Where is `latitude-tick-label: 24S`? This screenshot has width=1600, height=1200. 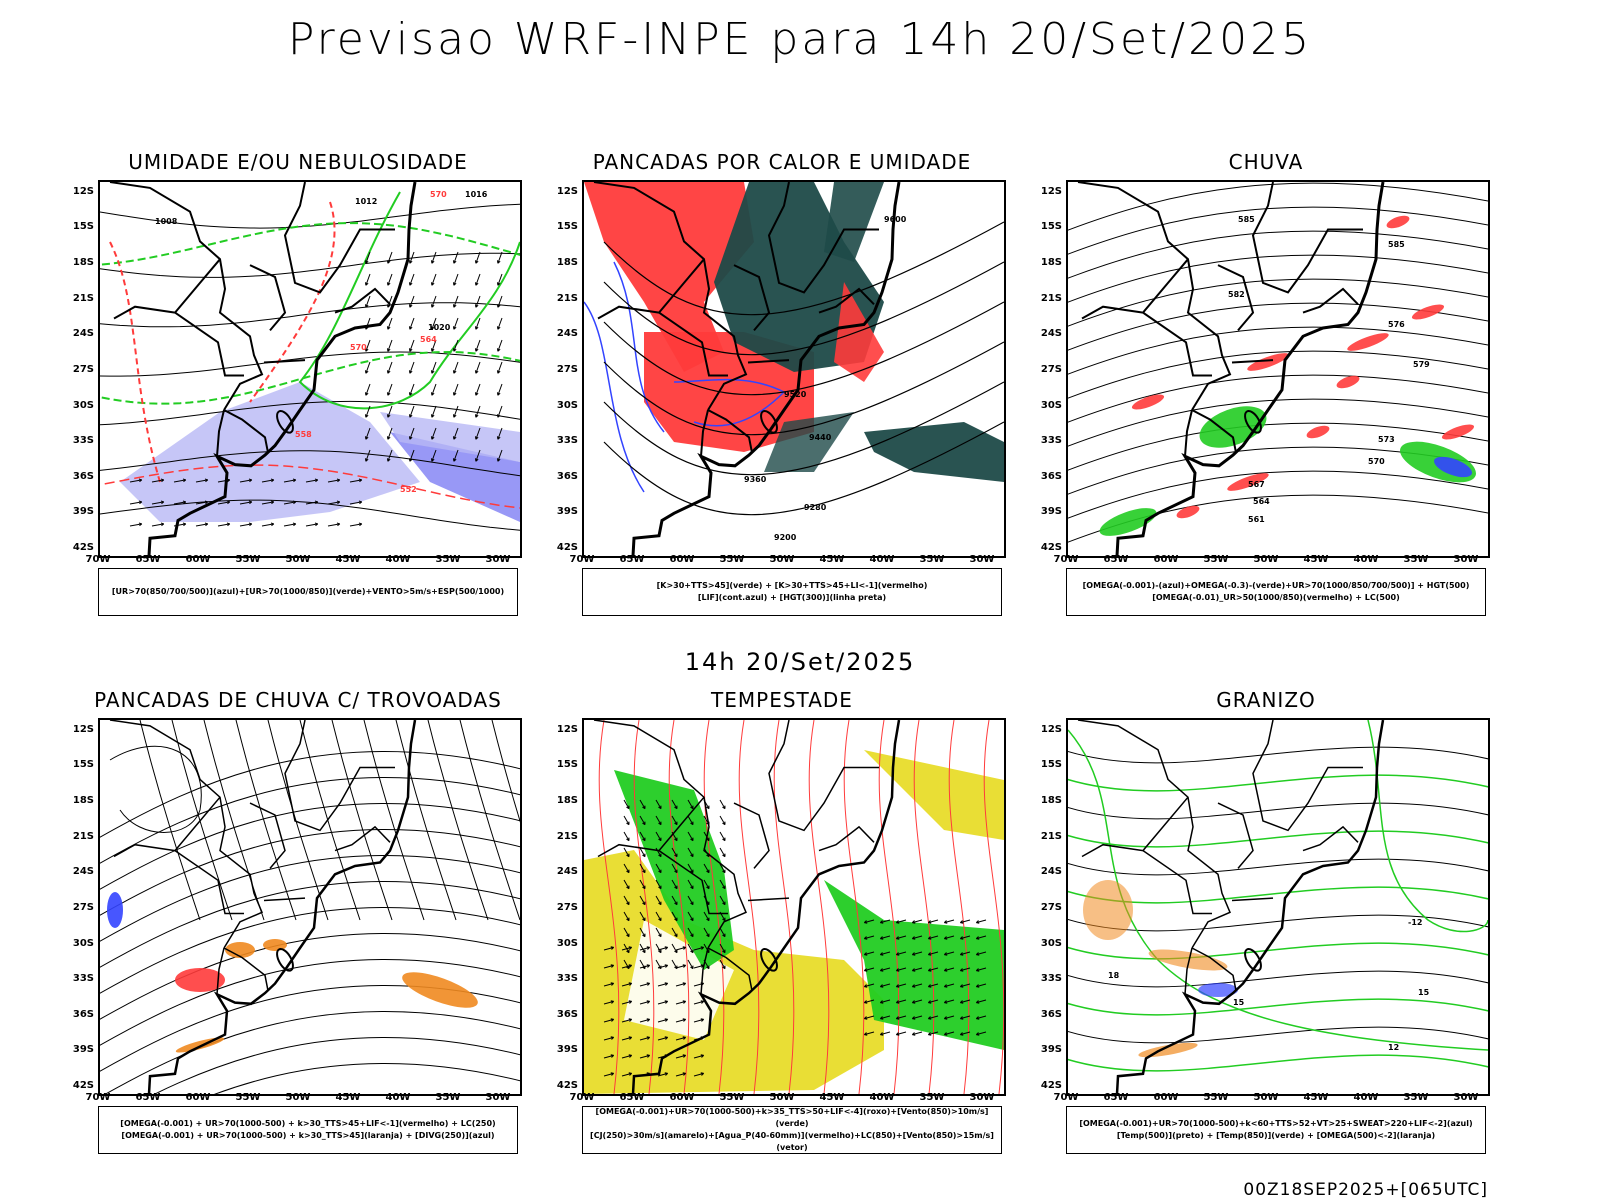 latitude-tick-label: 24S is located at coordinates (567, 872).